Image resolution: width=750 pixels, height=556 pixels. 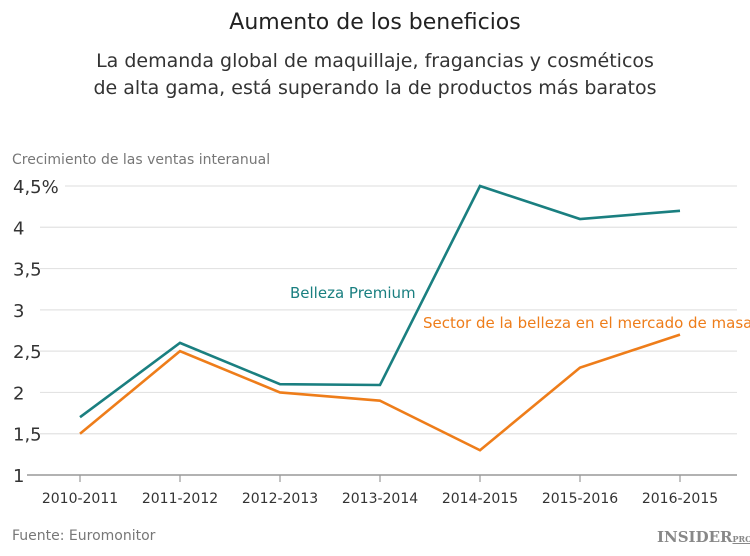 I want to click on x-tick-label: 2013-2014, so click(x=380, y=499).